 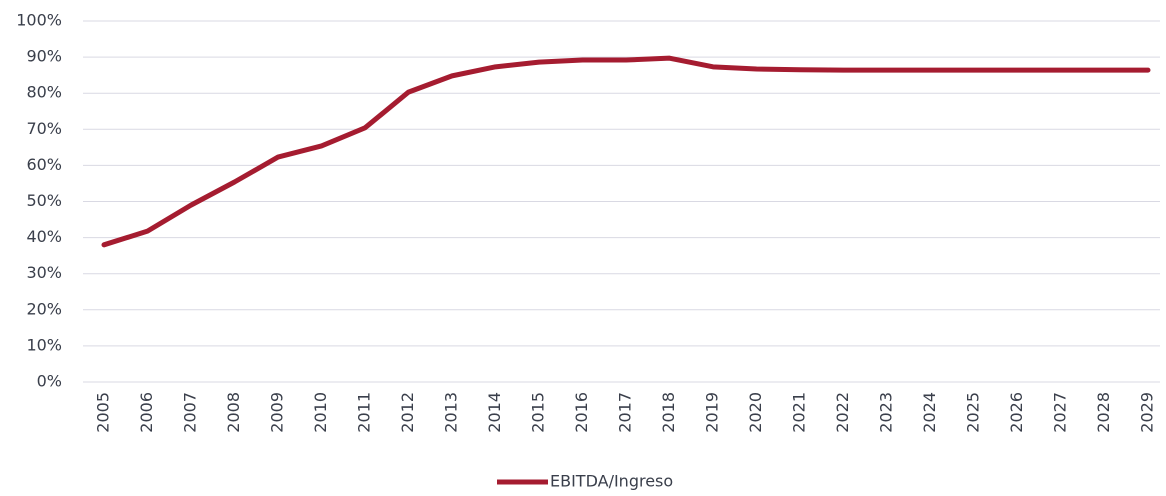 I want to click on x-tick-label: 2009, so click(x=277, y=412).